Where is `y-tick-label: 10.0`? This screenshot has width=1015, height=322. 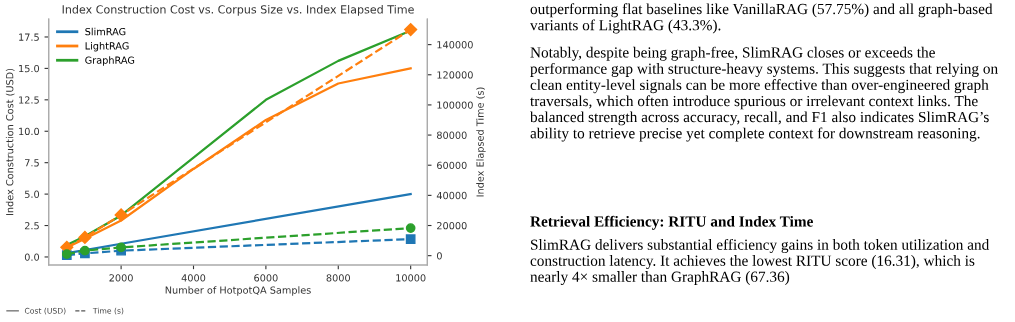
y-tick-label: 10.0 is located at coordinates (29, 131).